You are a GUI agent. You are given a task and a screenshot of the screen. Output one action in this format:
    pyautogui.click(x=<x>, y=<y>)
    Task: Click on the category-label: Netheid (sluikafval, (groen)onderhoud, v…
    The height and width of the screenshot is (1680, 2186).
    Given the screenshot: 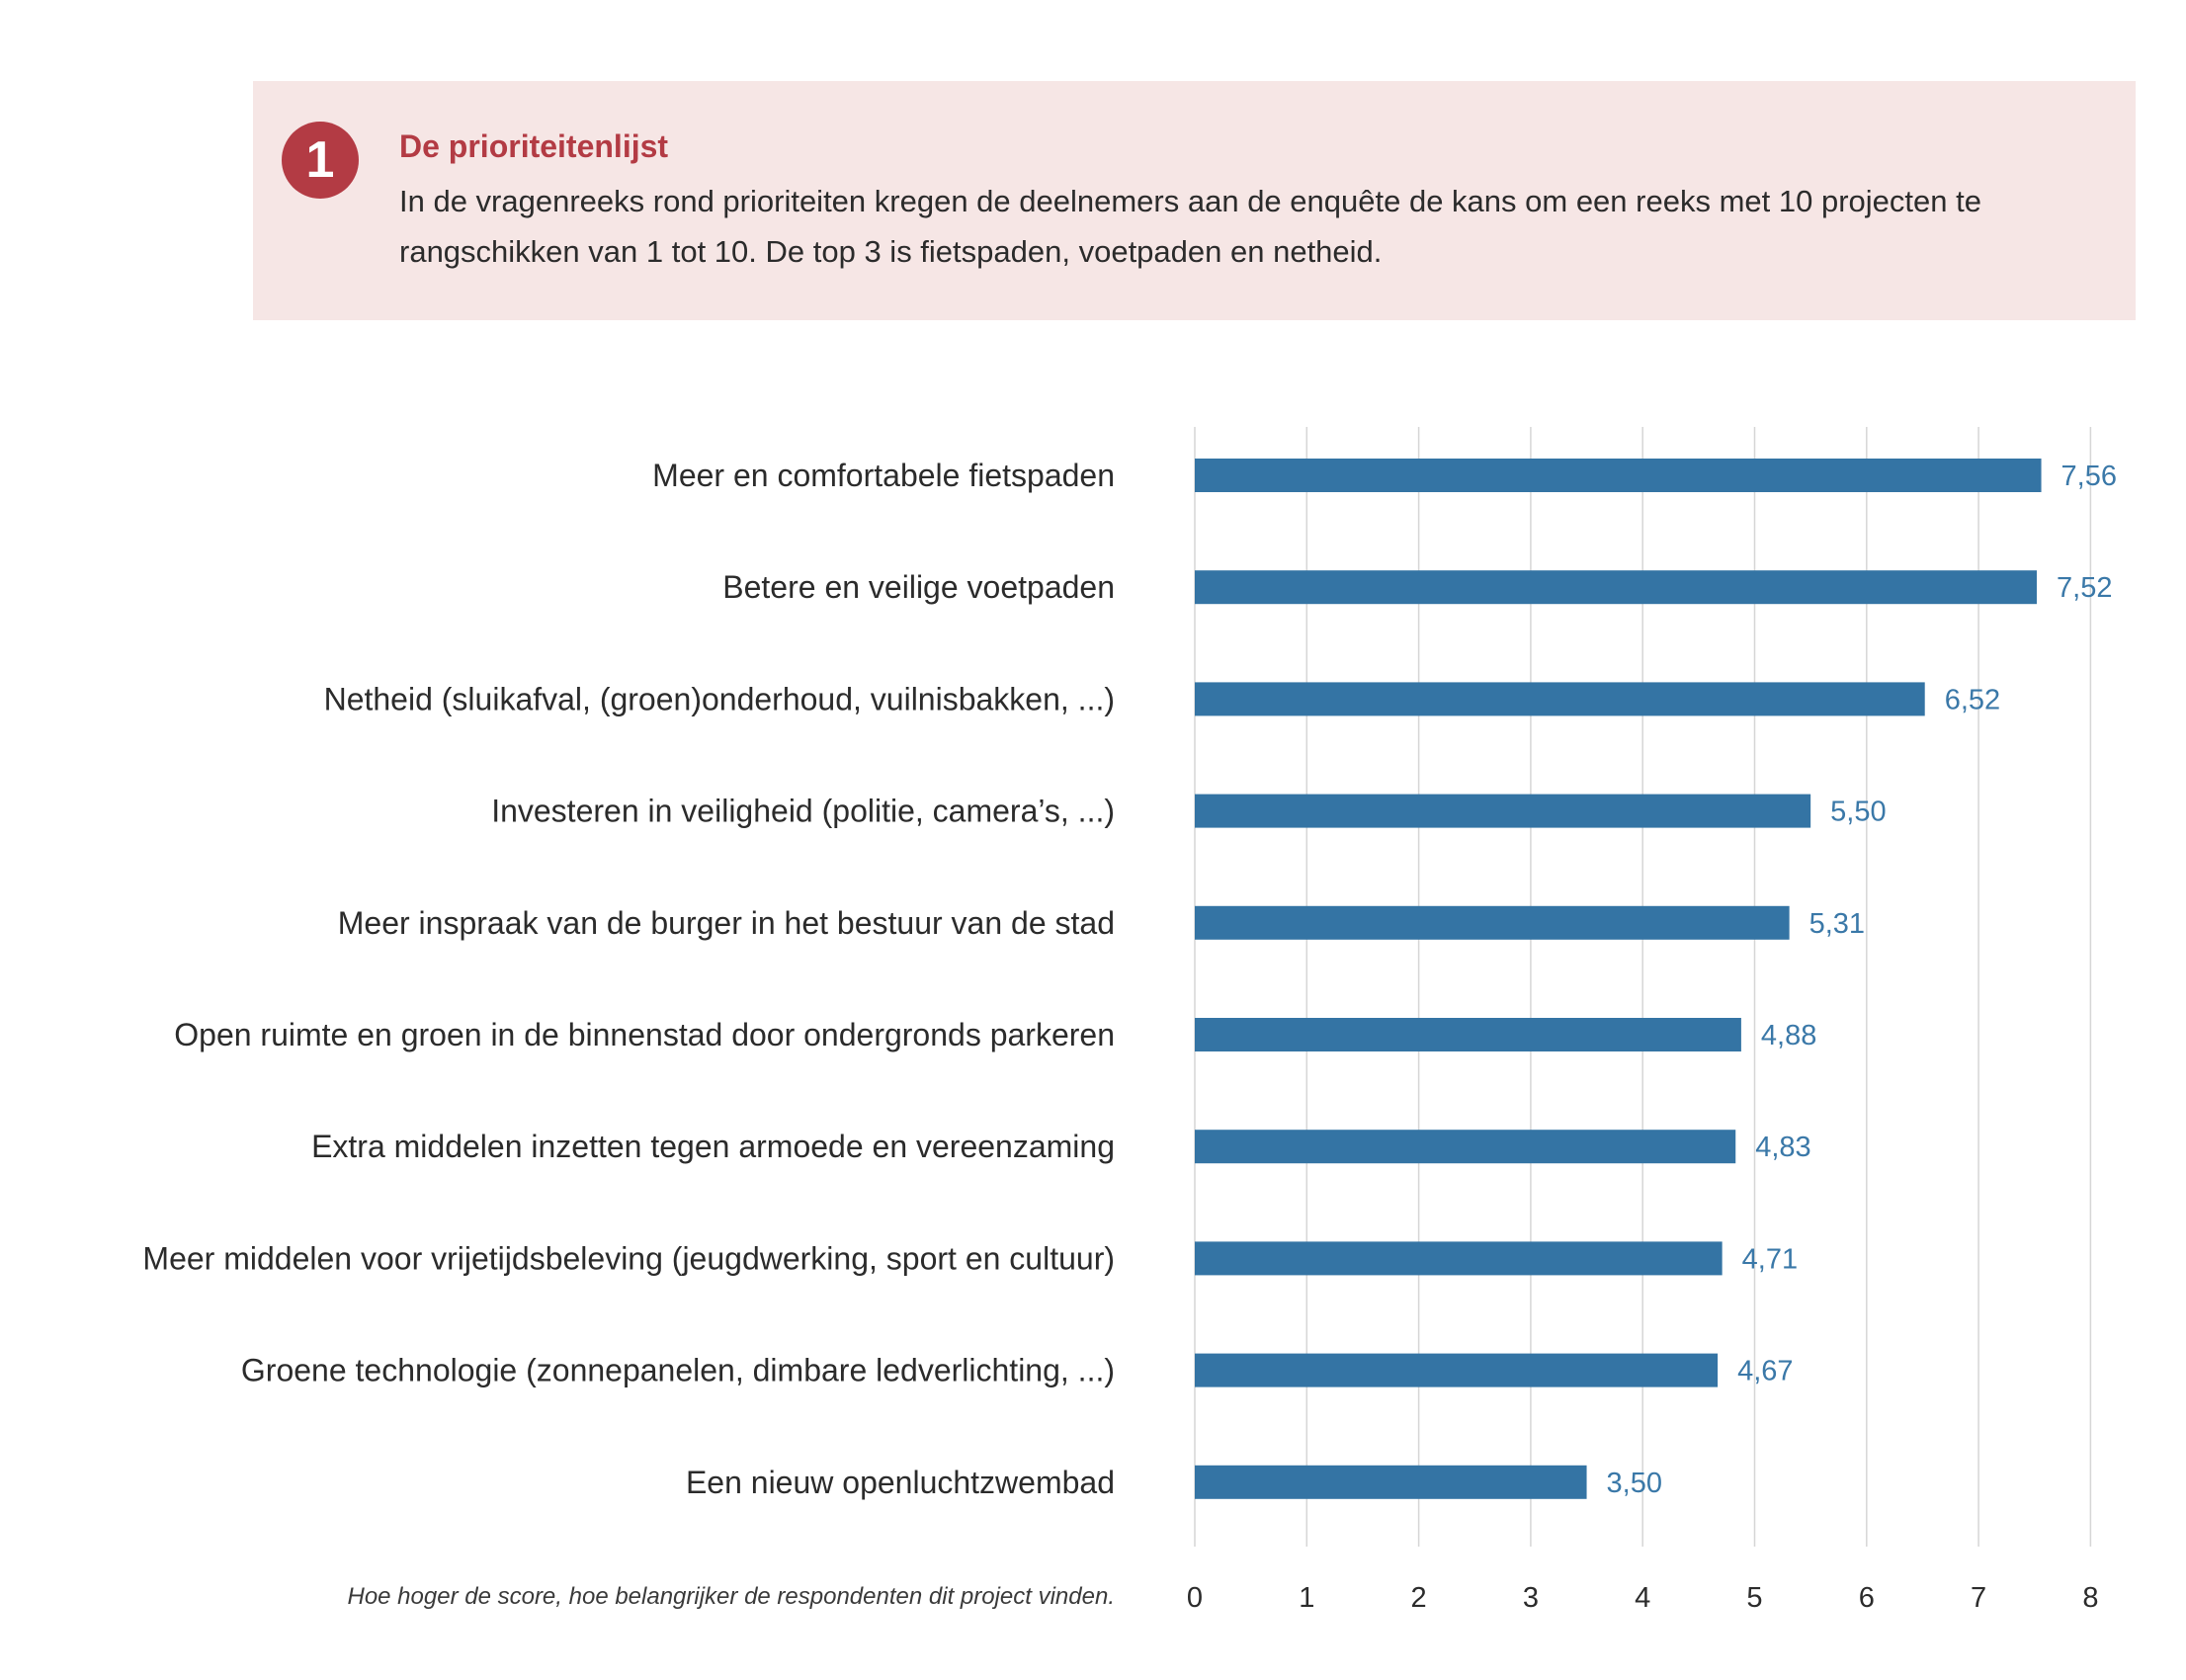 What is the action you would take?
    pyautogui.click(x=719, y=698)
    